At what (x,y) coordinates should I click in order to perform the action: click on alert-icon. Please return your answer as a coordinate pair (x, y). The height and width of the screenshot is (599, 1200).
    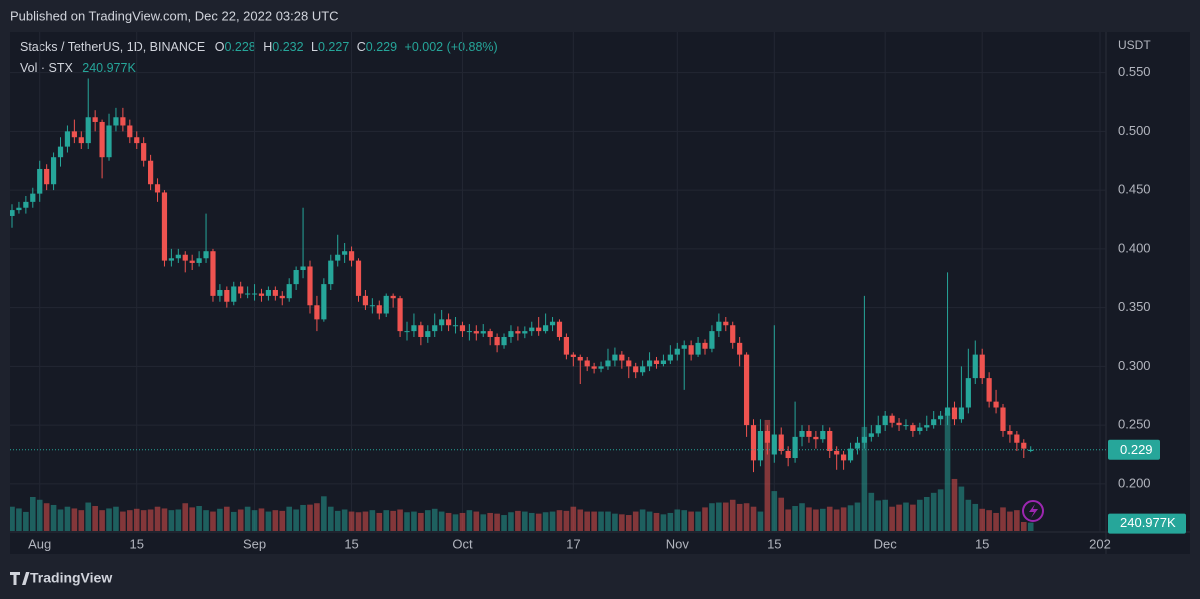
    Looking at the image, I should click on (1033, 511).